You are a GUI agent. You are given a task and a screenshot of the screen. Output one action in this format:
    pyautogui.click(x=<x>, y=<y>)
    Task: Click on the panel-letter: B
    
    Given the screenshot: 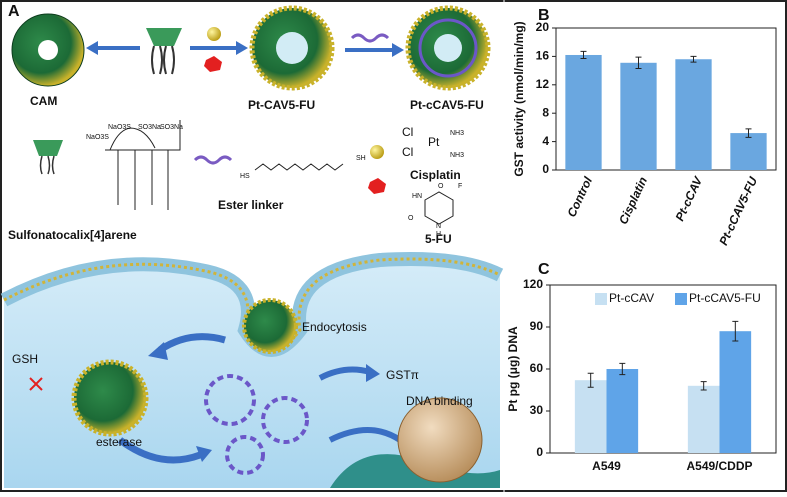 What is the action you would take?
    pyautogui.click(x=544, y=15)
    